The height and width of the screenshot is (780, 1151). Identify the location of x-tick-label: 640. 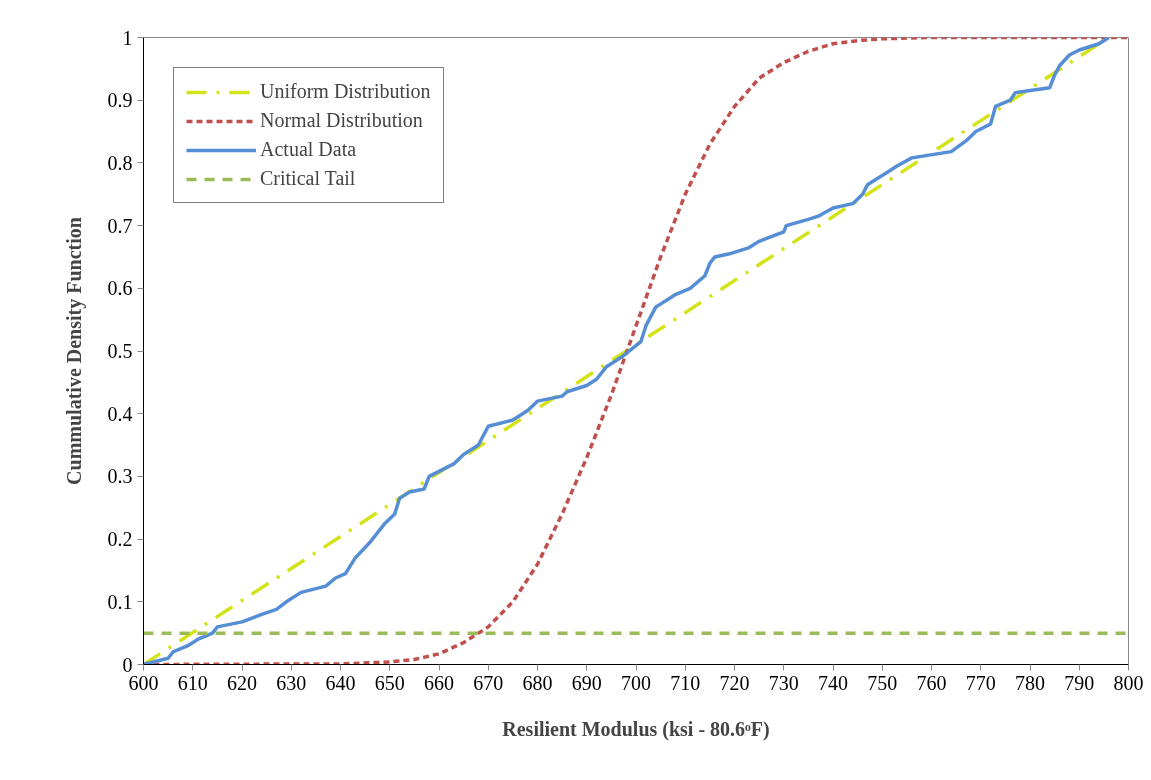
(340, 682).